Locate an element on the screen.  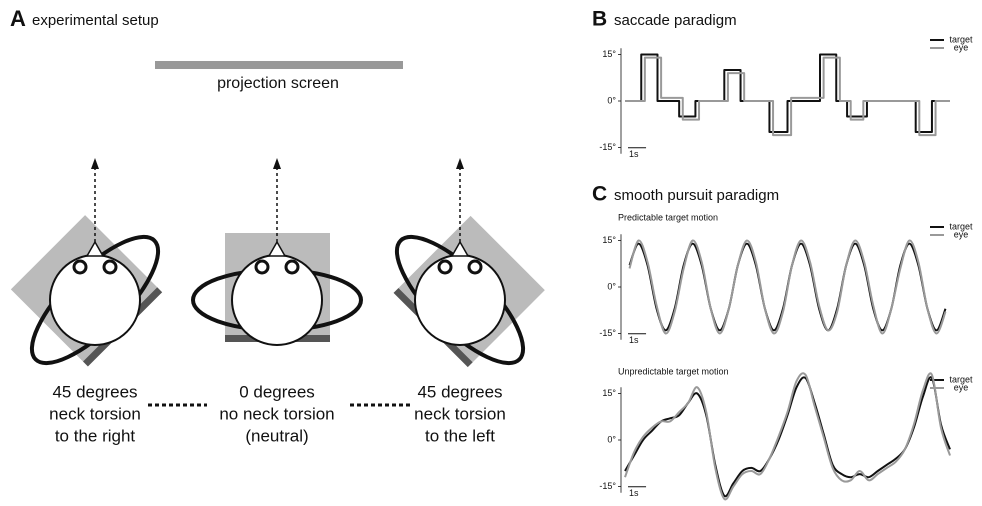
chart-subtitle: Predictable target motion is located at coordinates (668, 217).